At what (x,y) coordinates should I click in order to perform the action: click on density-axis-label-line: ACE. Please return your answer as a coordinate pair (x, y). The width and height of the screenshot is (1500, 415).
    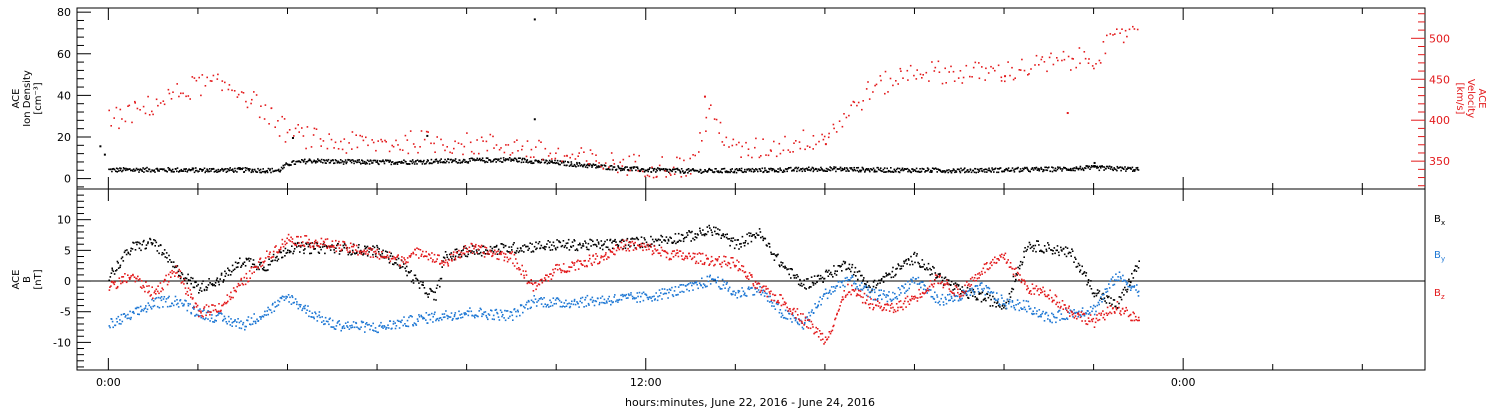
    Looking at the image, I should click on (16, 99).